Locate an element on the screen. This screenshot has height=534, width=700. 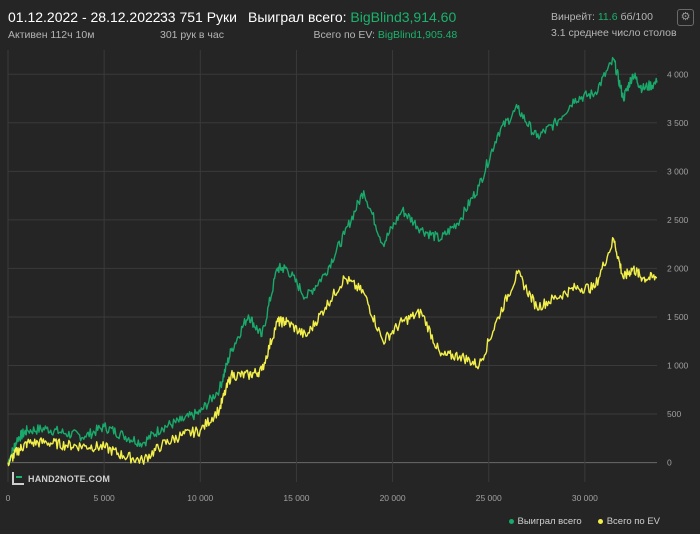
winrate: Винрейт: 11.6 бб/100 is located at coordinates (614, 17).